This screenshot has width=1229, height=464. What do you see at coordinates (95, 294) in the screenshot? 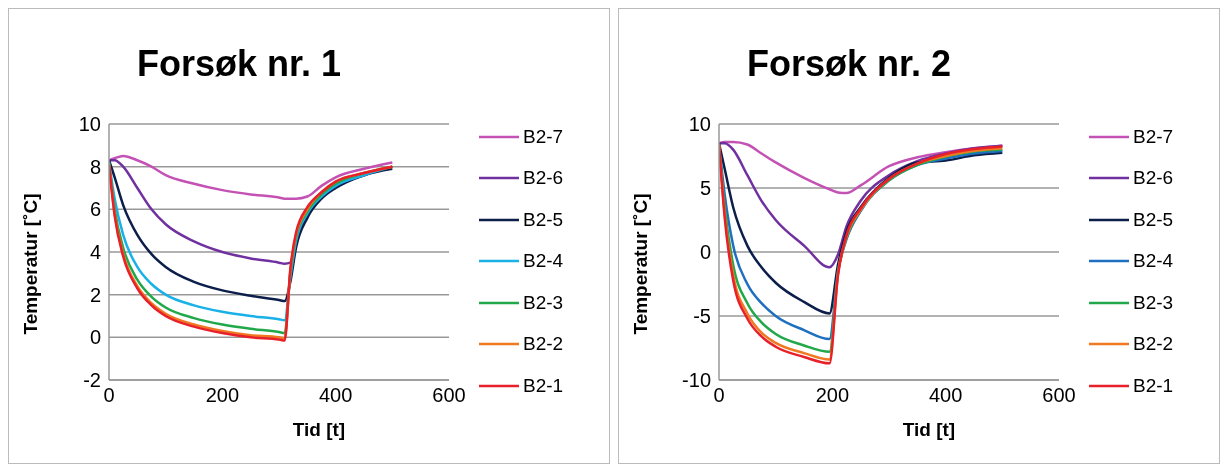
I see `y-tick-label: 2` at bounding box center [95, 294].